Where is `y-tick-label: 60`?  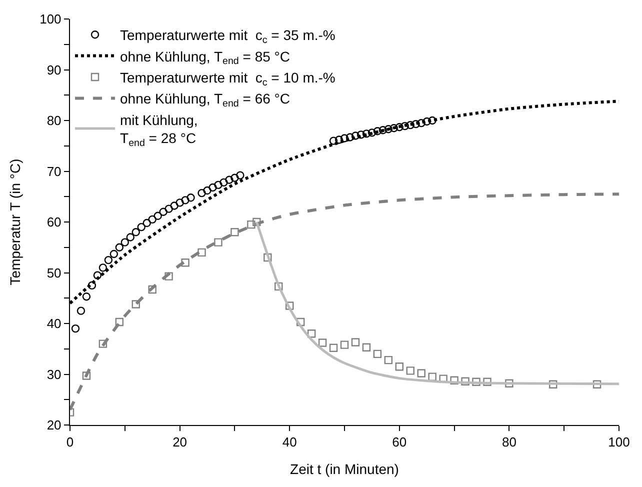
y-tick-label: 60 is located at coordinates (54, 222).